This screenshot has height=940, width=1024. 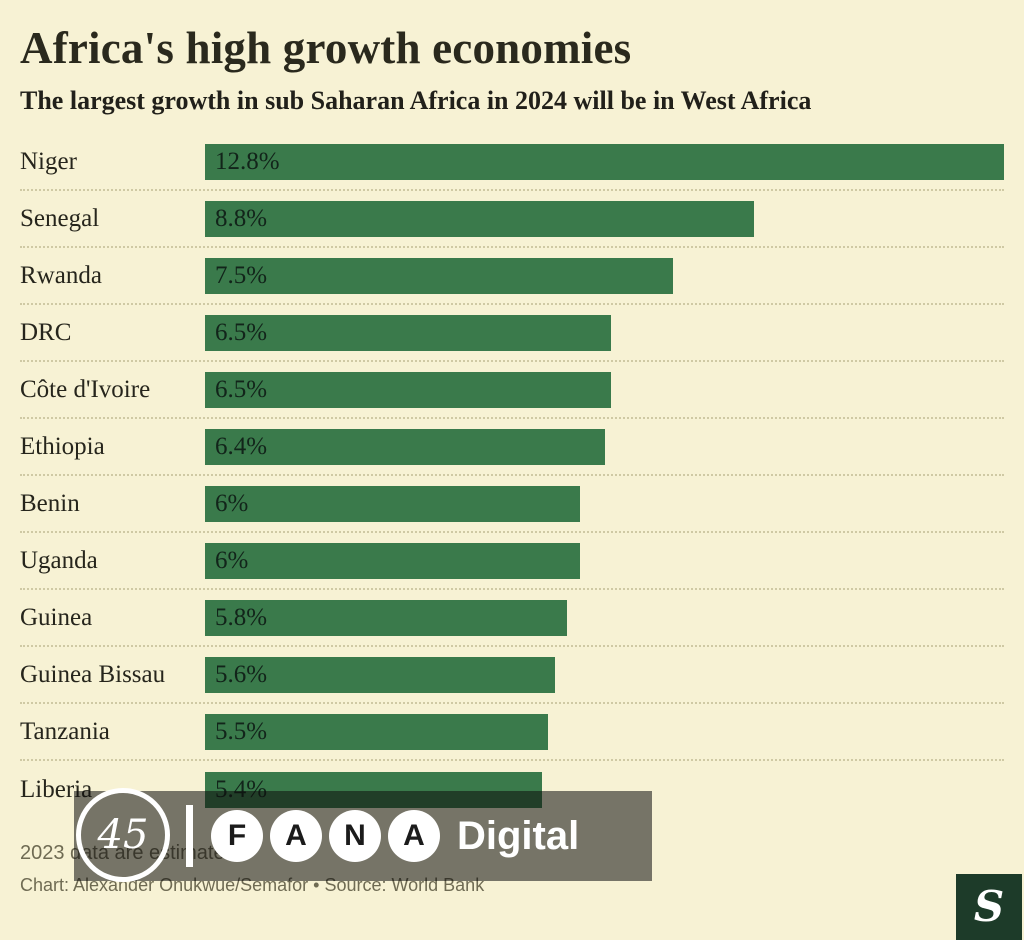 I want to click on chart-row: Guinea 5.8%, so click(x=512, y=618).